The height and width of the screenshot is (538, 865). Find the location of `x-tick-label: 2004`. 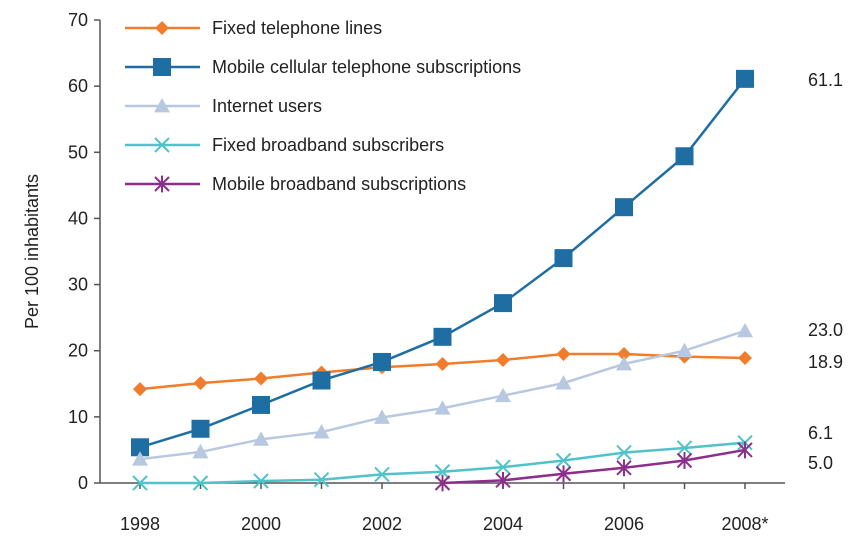

x-tick-label: 2004 is located at coordinates (503, 524).